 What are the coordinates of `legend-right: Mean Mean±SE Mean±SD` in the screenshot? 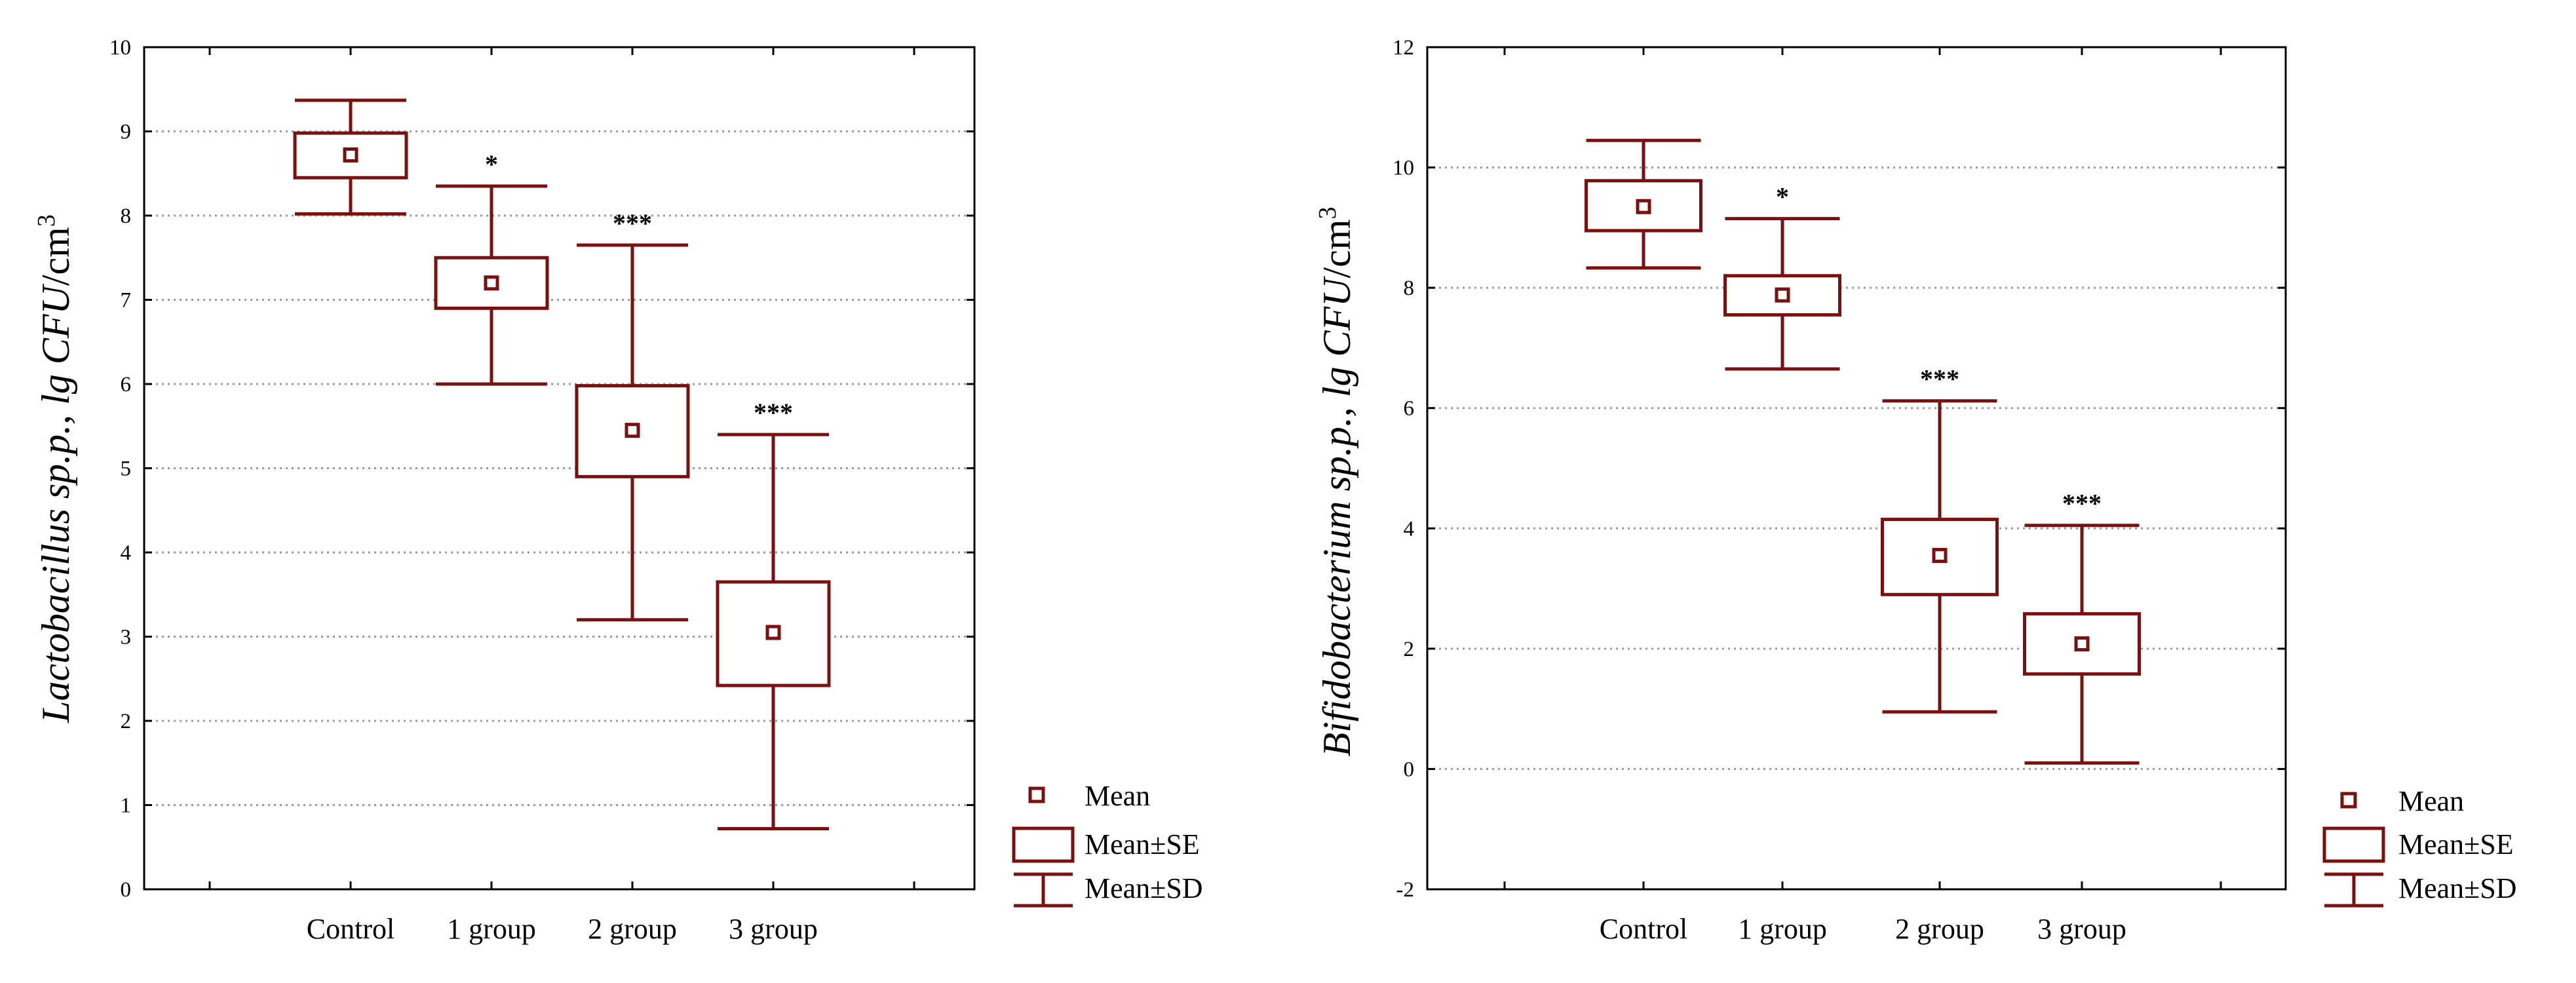 It's located at (2419, 846).